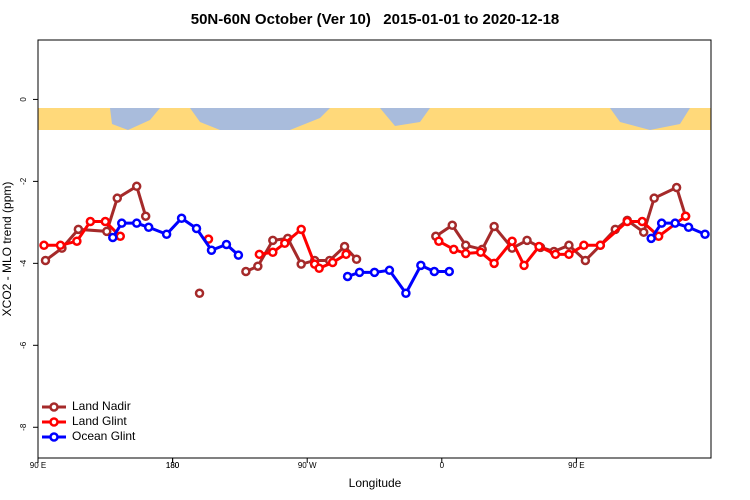 The height and width of the screenshot is (500, 750). What do you see at coordinates (23, 345) in the screenshot?
I see `y-tick-label: -6` at bounding box center [23, 345].